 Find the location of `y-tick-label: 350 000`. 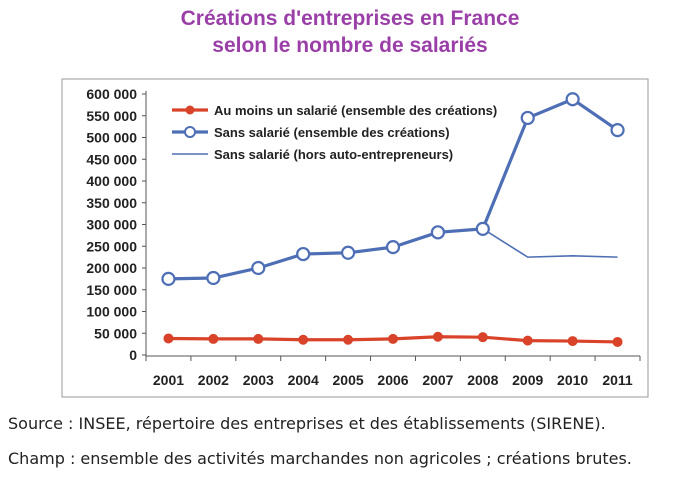

y-tick-label: 350 000 is located at coordinates (111, 203).